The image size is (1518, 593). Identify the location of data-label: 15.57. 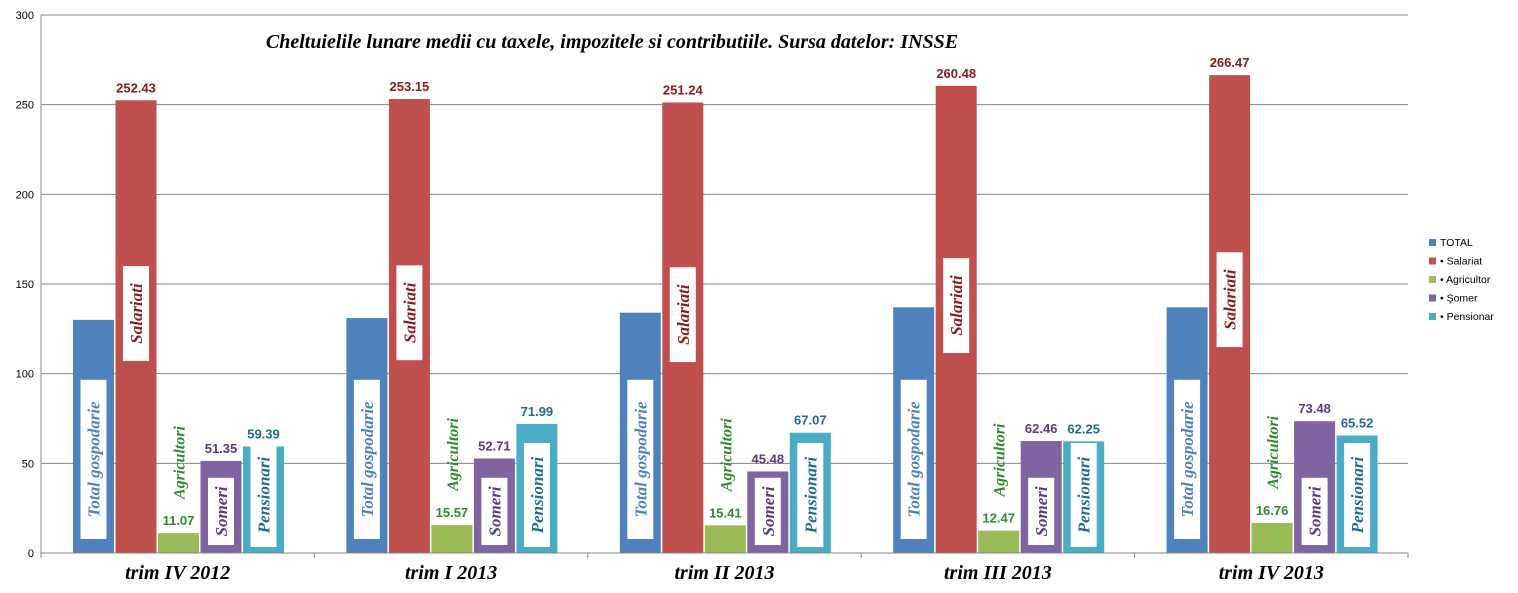
(452, 512).